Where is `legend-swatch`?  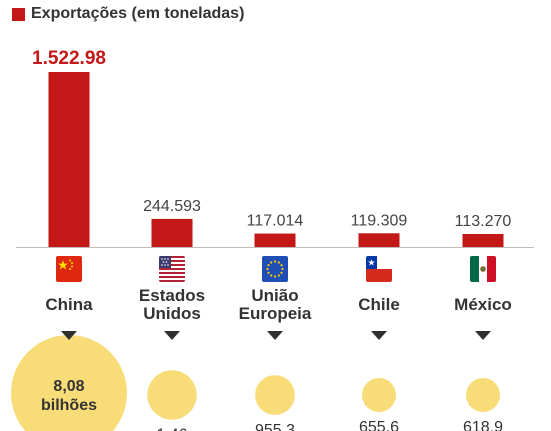 legend-swatch is located at coordinates (18, 14).